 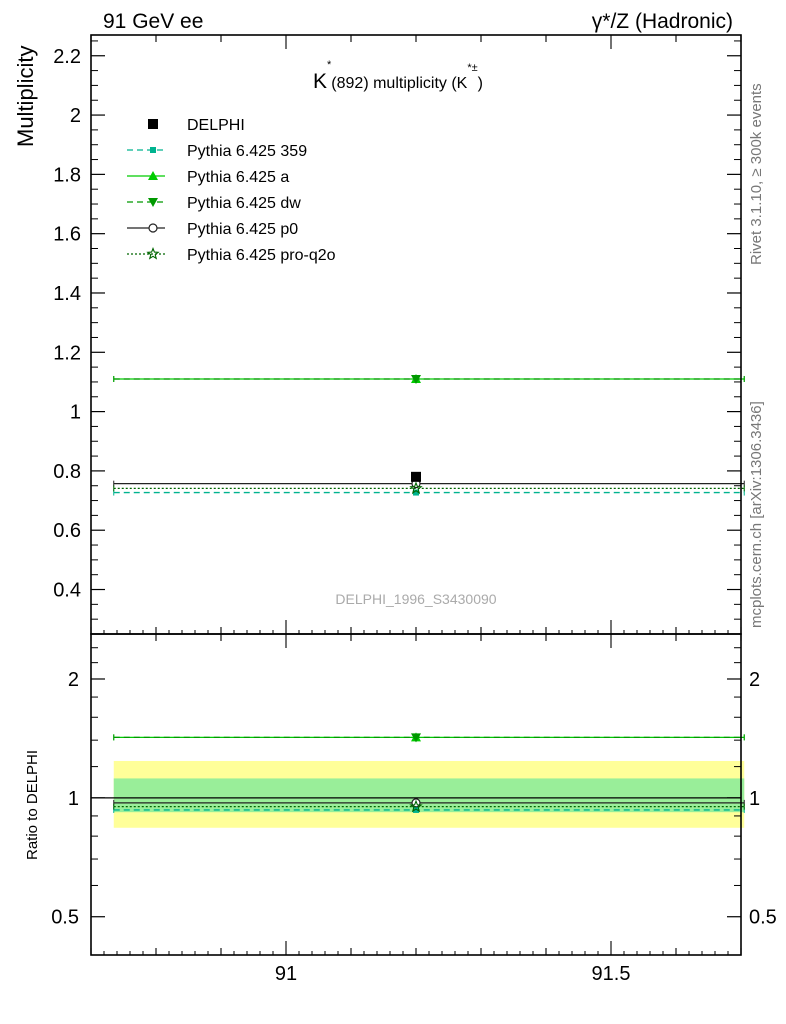 What do you see at coordinates (472, 68) in the screenshot?
I see `title-super2: *±` at bounding box center [472, 68].